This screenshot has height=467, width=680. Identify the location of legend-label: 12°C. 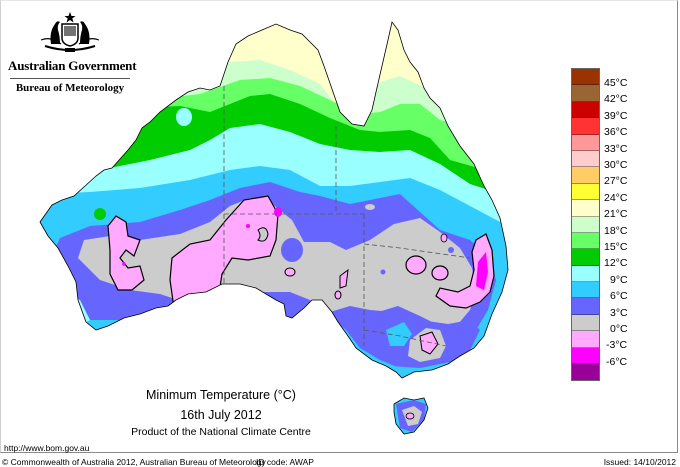
(616, 263).